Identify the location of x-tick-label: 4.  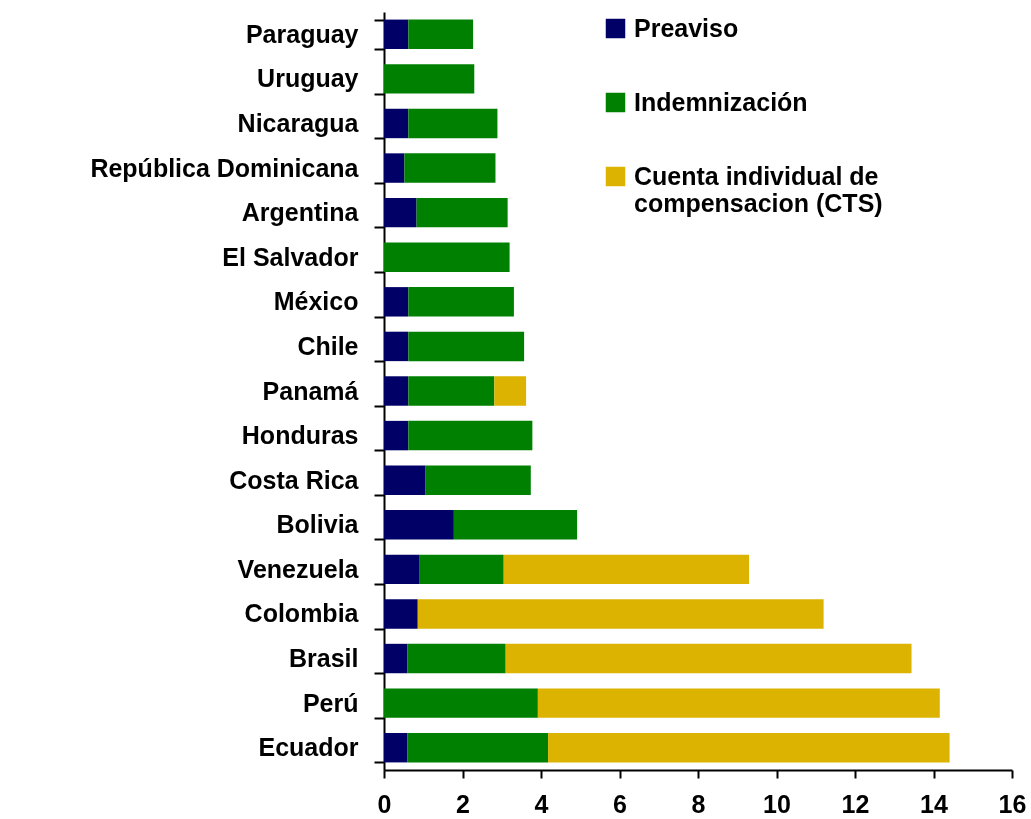
(541, 803).